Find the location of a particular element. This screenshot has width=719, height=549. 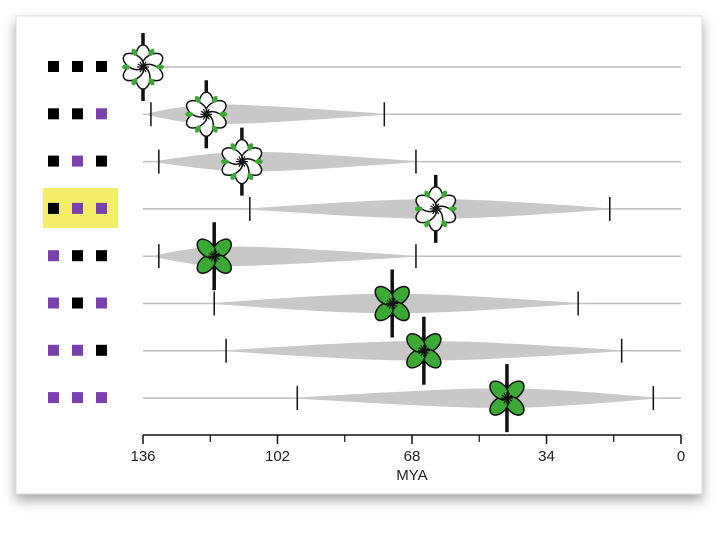

x-axis-label: MYA is located at coordinates (411, 475).